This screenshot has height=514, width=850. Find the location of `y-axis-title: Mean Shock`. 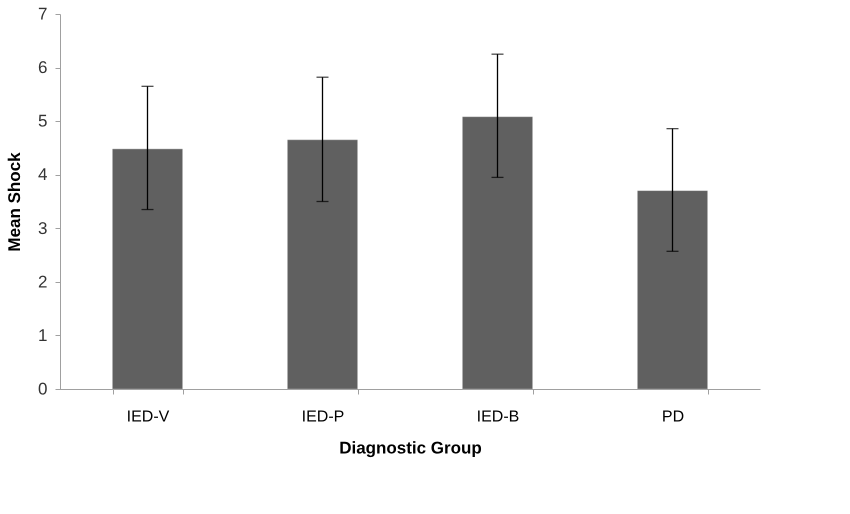

y-axis-title: Mean Shock is located at coordinates (14, 202).